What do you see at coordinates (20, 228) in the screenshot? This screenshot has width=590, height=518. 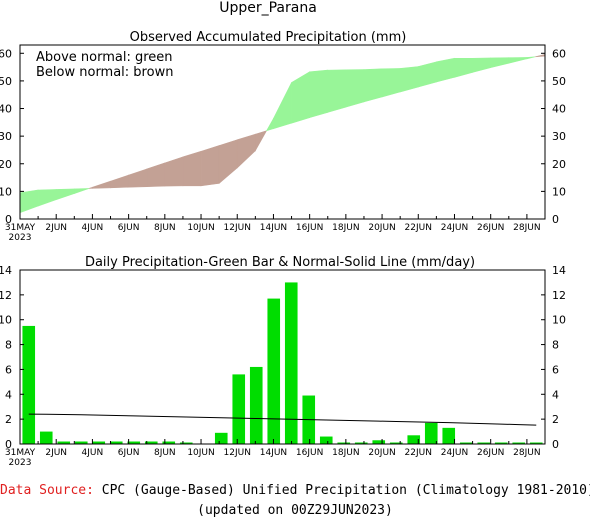 I see `x-tick-label: 31MAY` at bounding box center [20, 228].